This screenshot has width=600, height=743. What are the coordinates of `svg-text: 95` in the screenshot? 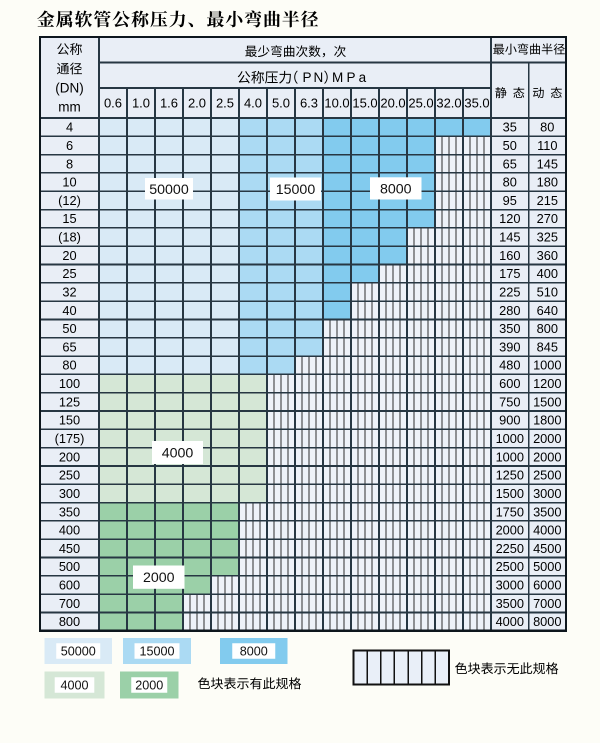 It's located at (510, 200).